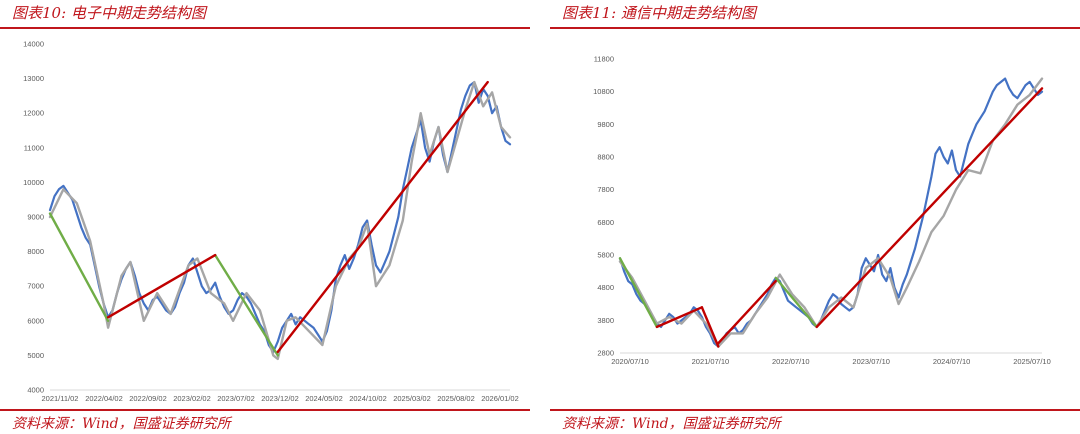  I want to click on x-tick-label: 2021/11/02, so click(60, 398).